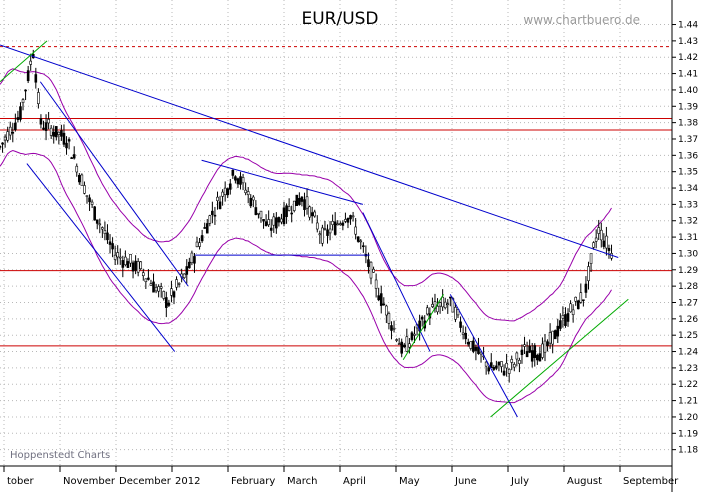  Describe the element at coordinates (584, 481) in the screenshot. I see `x-tick-label: August` at that location.